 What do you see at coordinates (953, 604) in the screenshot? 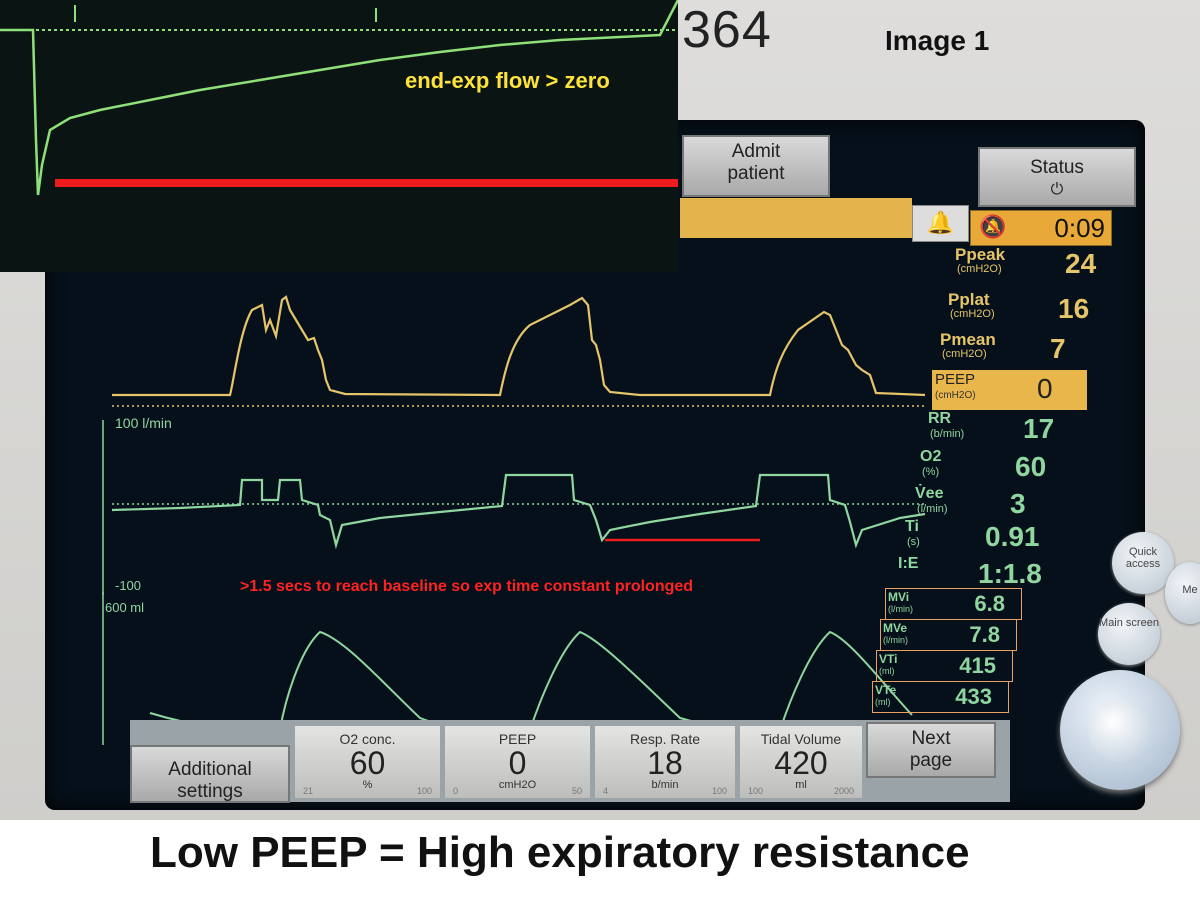
I see `param-mvi: MVi (l/min) 6.8` at bounding box center [953, 604].